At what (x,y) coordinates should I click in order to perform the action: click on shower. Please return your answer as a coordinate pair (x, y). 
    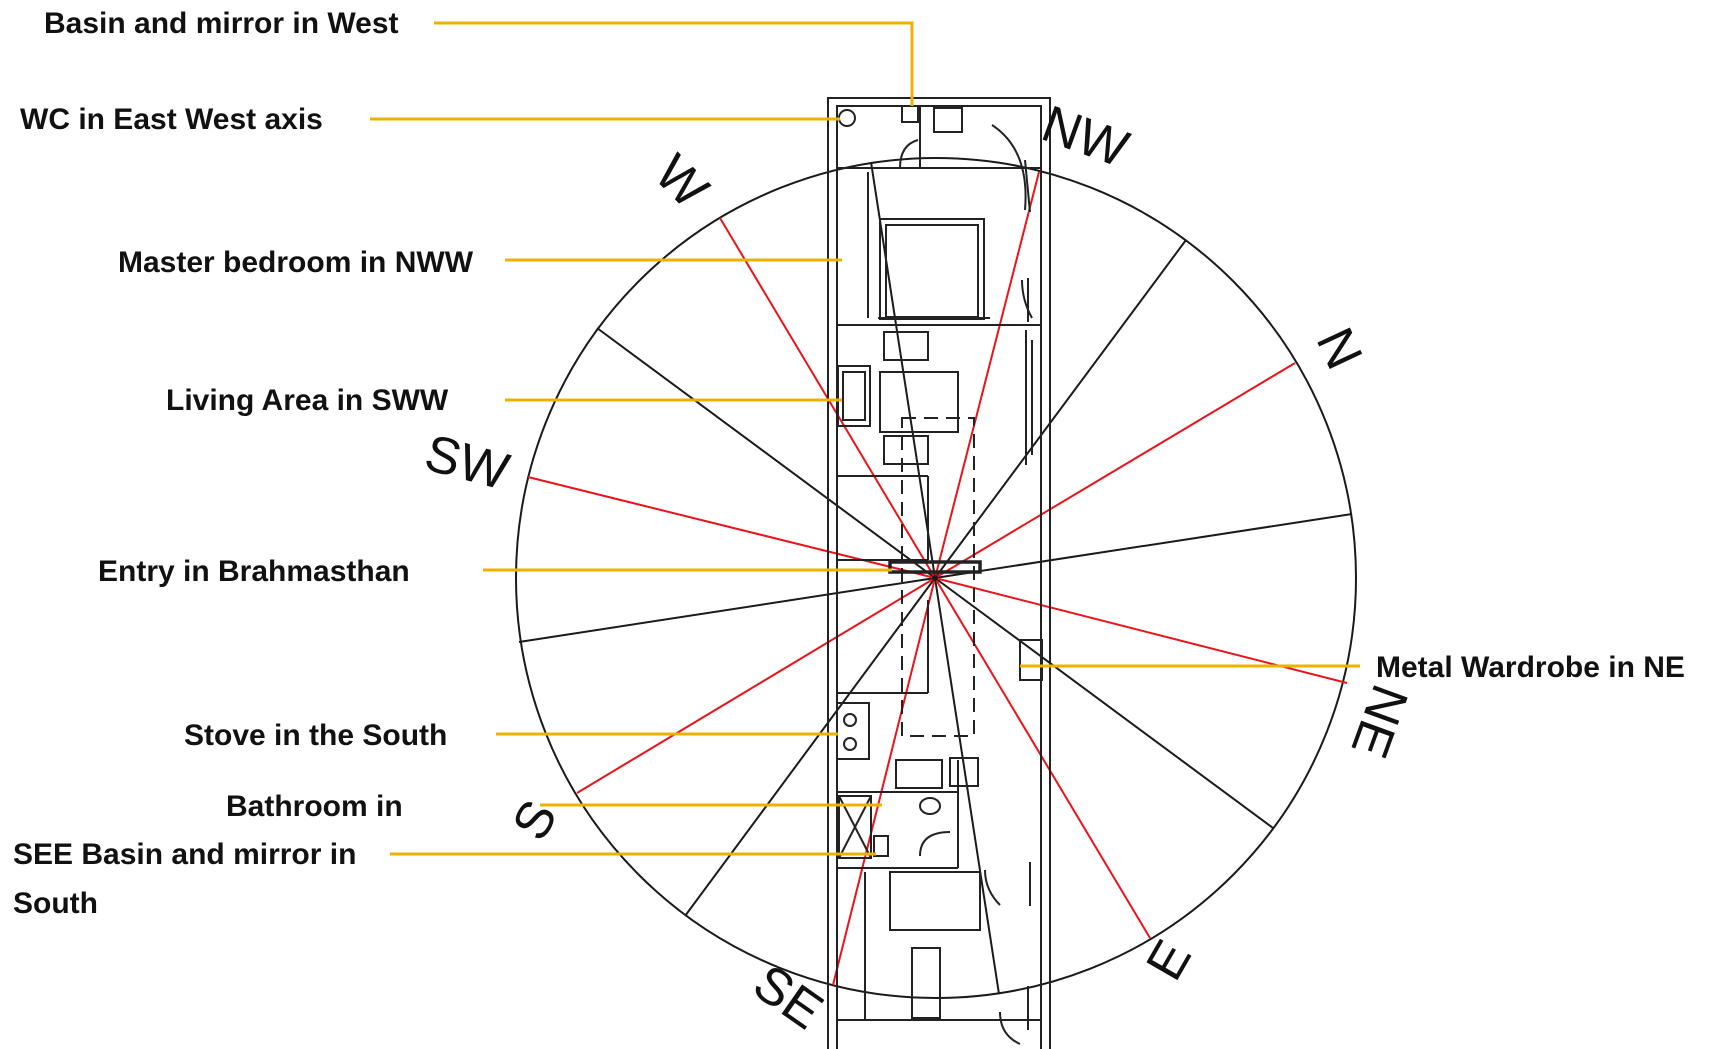
    Looking at the image, I should click on (855, 827).